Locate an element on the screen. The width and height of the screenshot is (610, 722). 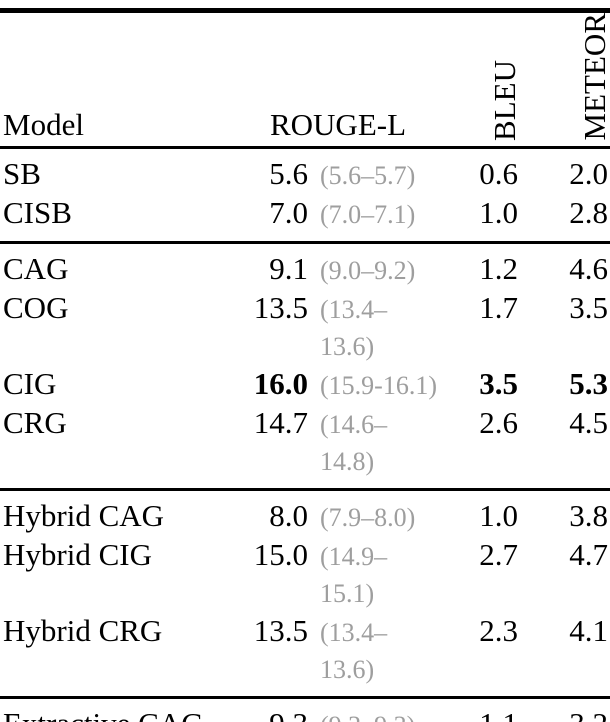
table-row: CAG 9.1 (9.0–9.2) 1.2 4.6 is located at coordinates (305, 266).